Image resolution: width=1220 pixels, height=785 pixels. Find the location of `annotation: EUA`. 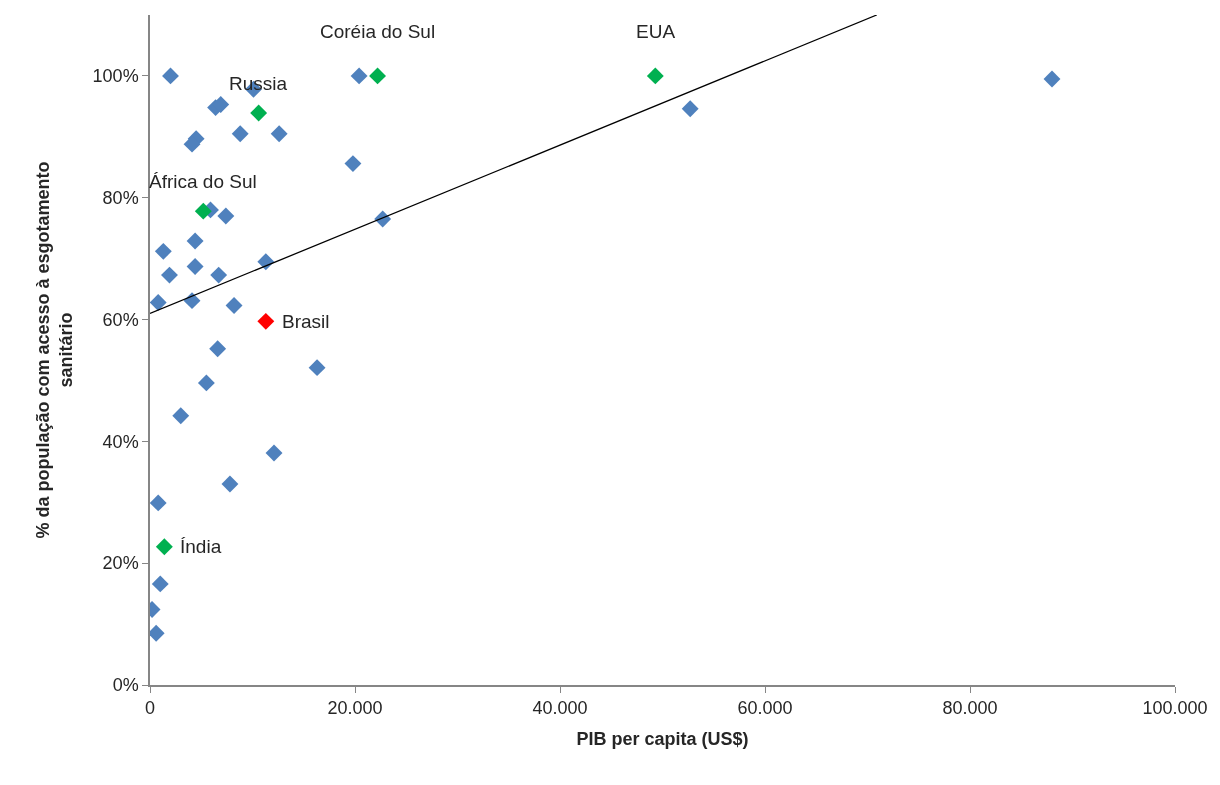

annotation: EUA is located at coordinates (656, 31).